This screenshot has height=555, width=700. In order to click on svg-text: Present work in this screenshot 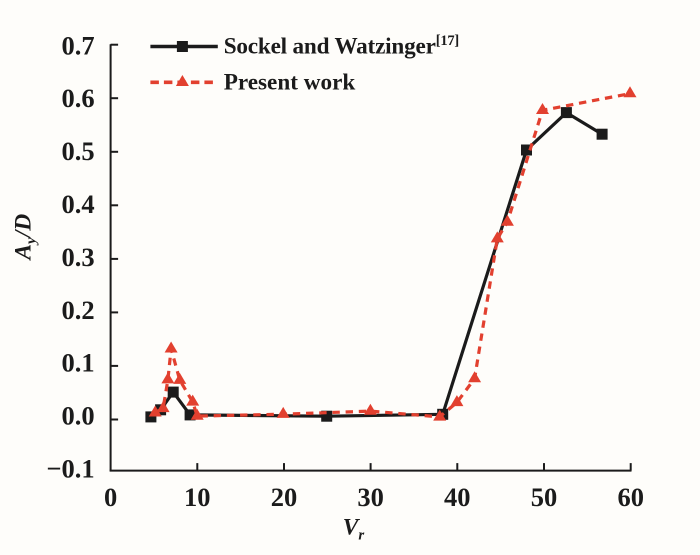, I will do `click(290, 83)`.